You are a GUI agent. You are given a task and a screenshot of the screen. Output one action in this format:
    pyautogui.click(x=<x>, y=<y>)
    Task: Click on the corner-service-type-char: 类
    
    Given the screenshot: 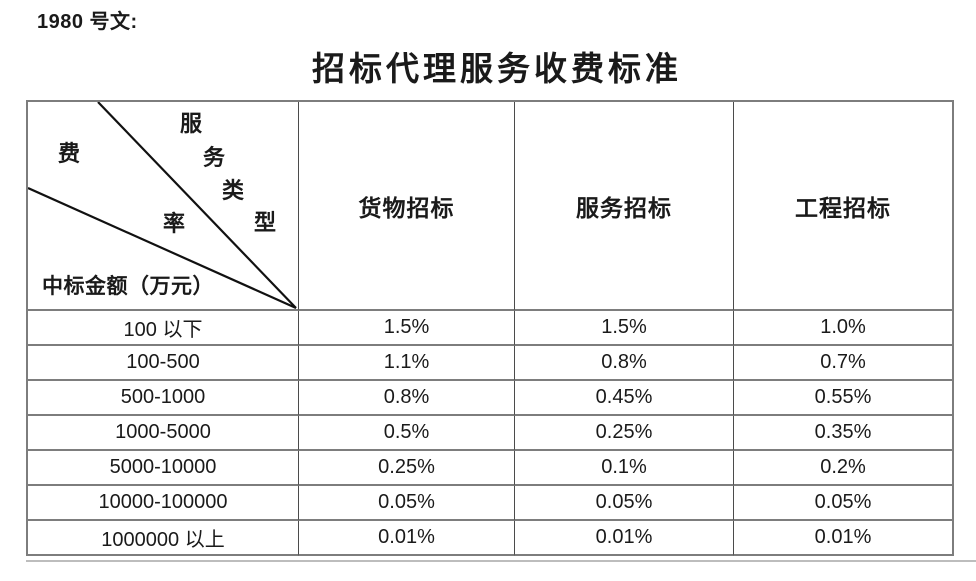 What is the action you would take?
    pyautogui.click(x=233, y=190)
    